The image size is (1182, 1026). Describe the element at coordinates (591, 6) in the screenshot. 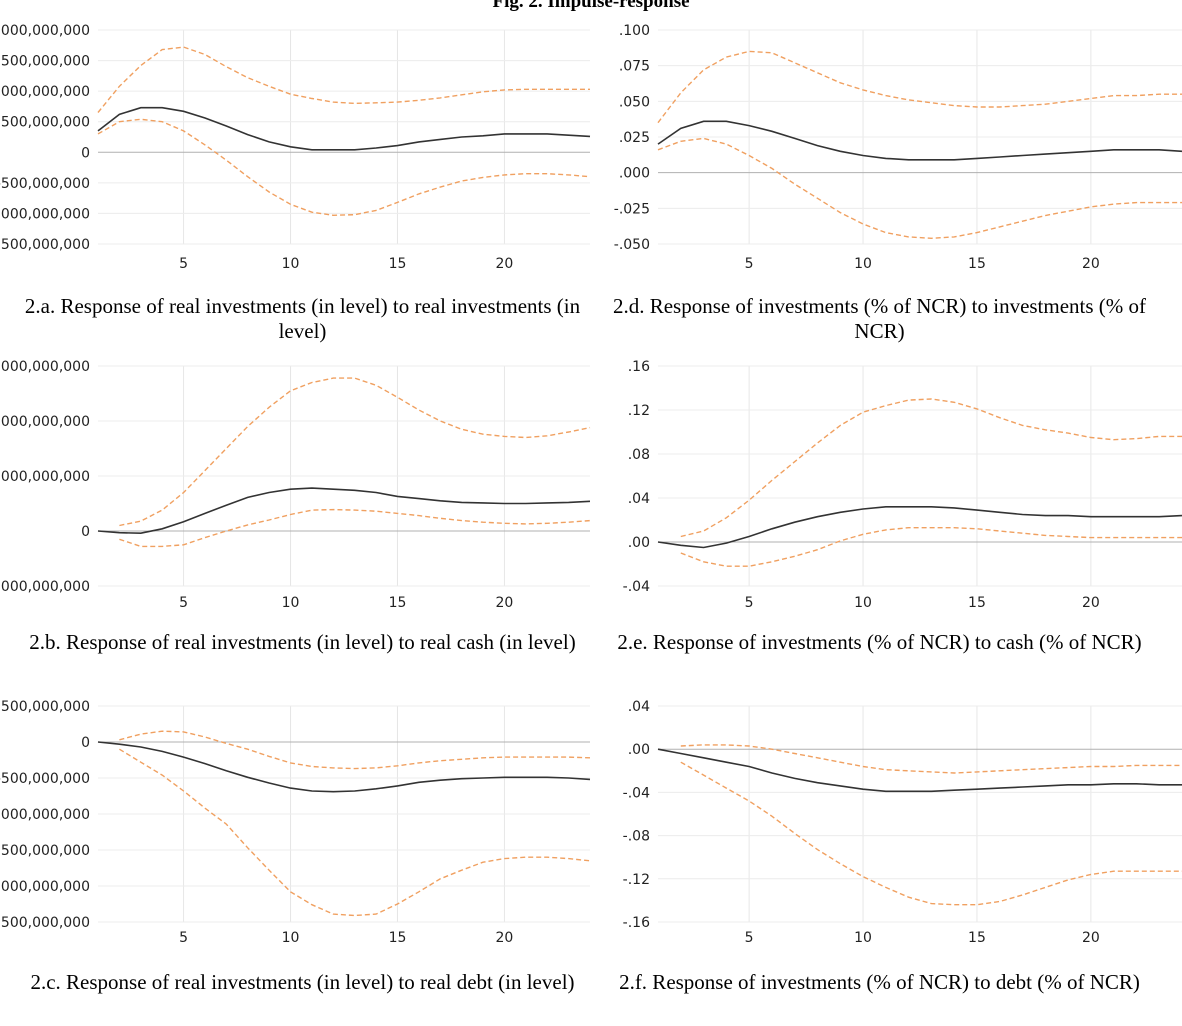

I see `figure-title: Fig. 2. Impulse-response` at that location.